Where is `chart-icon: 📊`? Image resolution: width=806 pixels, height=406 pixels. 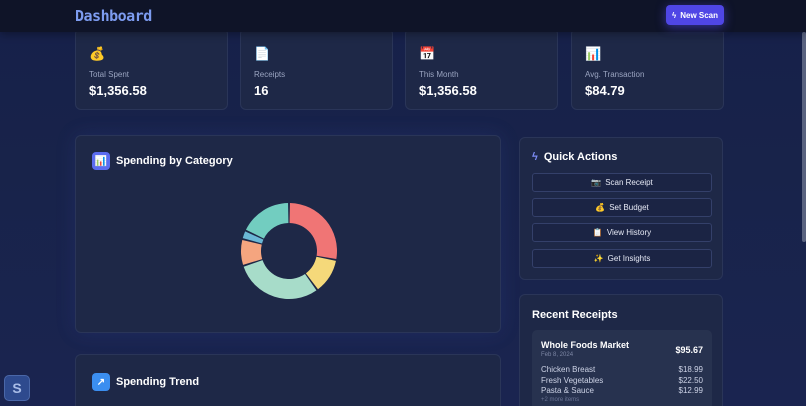
chart-icon: 📊 is located at coordinates (101, 161).